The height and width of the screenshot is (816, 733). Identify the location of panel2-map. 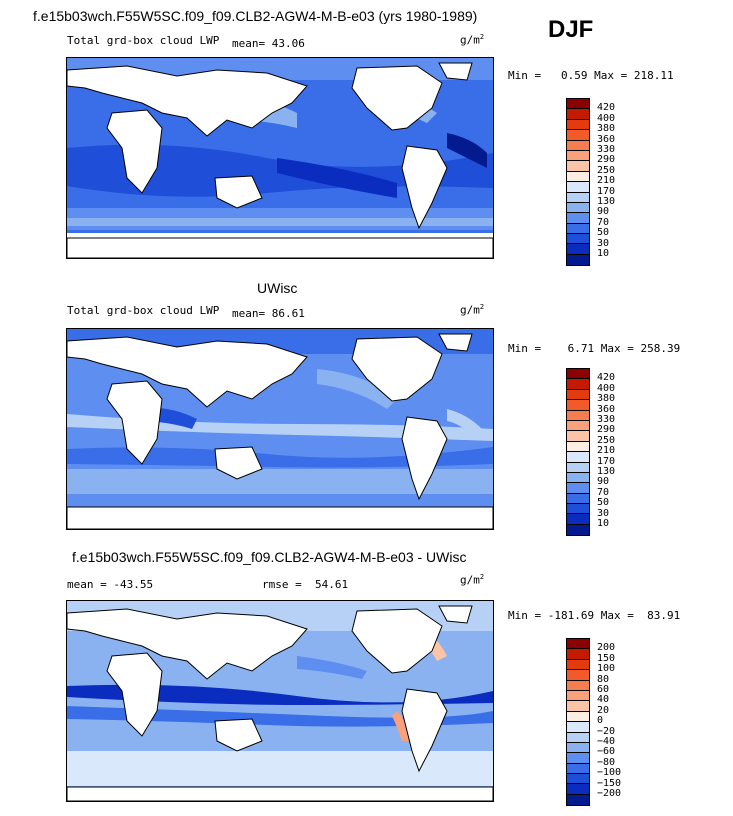
(280, 429).